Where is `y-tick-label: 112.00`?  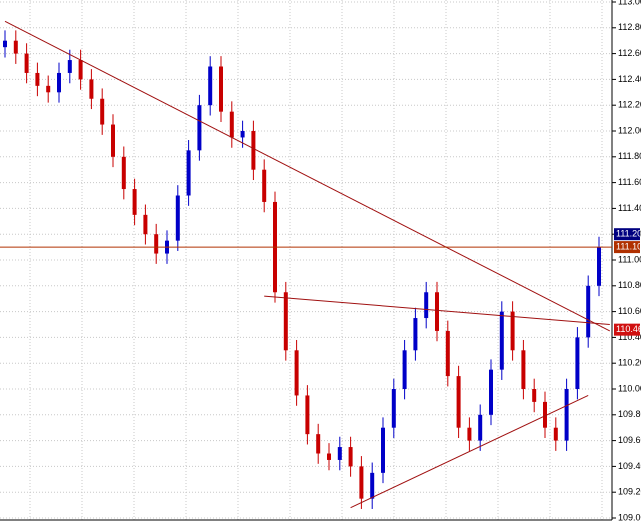
y-tick-label: 112.00 is located at coordinates (629, 130).